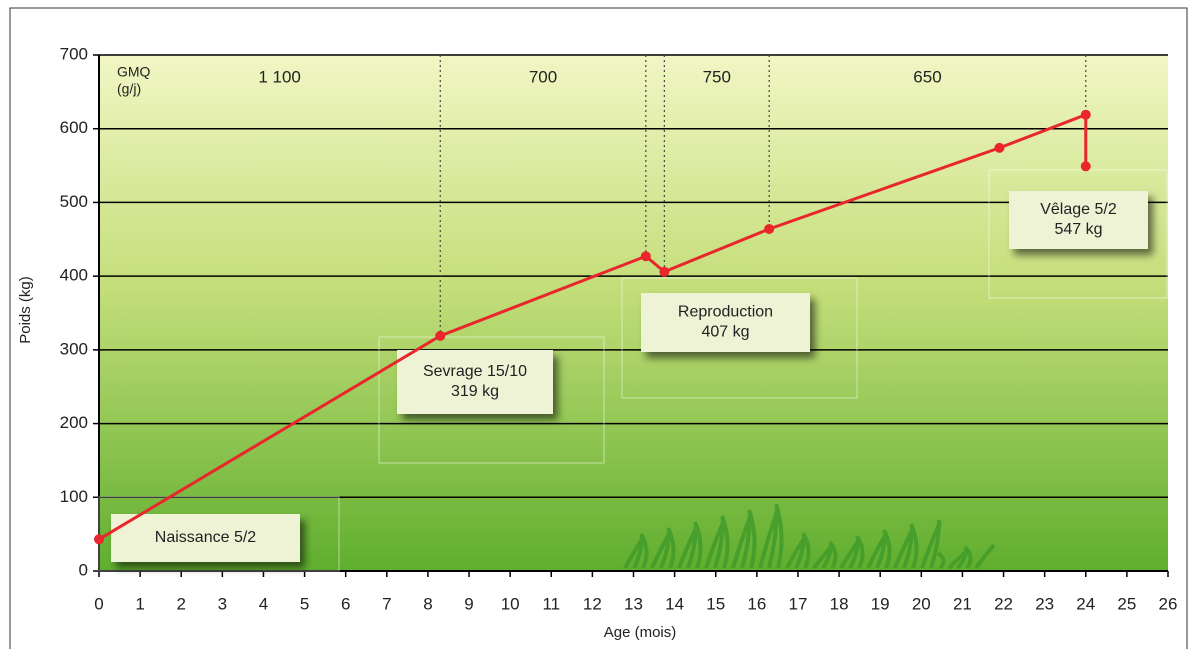 This screenshot has width=1197, height=649. Describe the element at coordinates (180, 603) in the screenshot. I see `x-tick-label: 2` at that location.